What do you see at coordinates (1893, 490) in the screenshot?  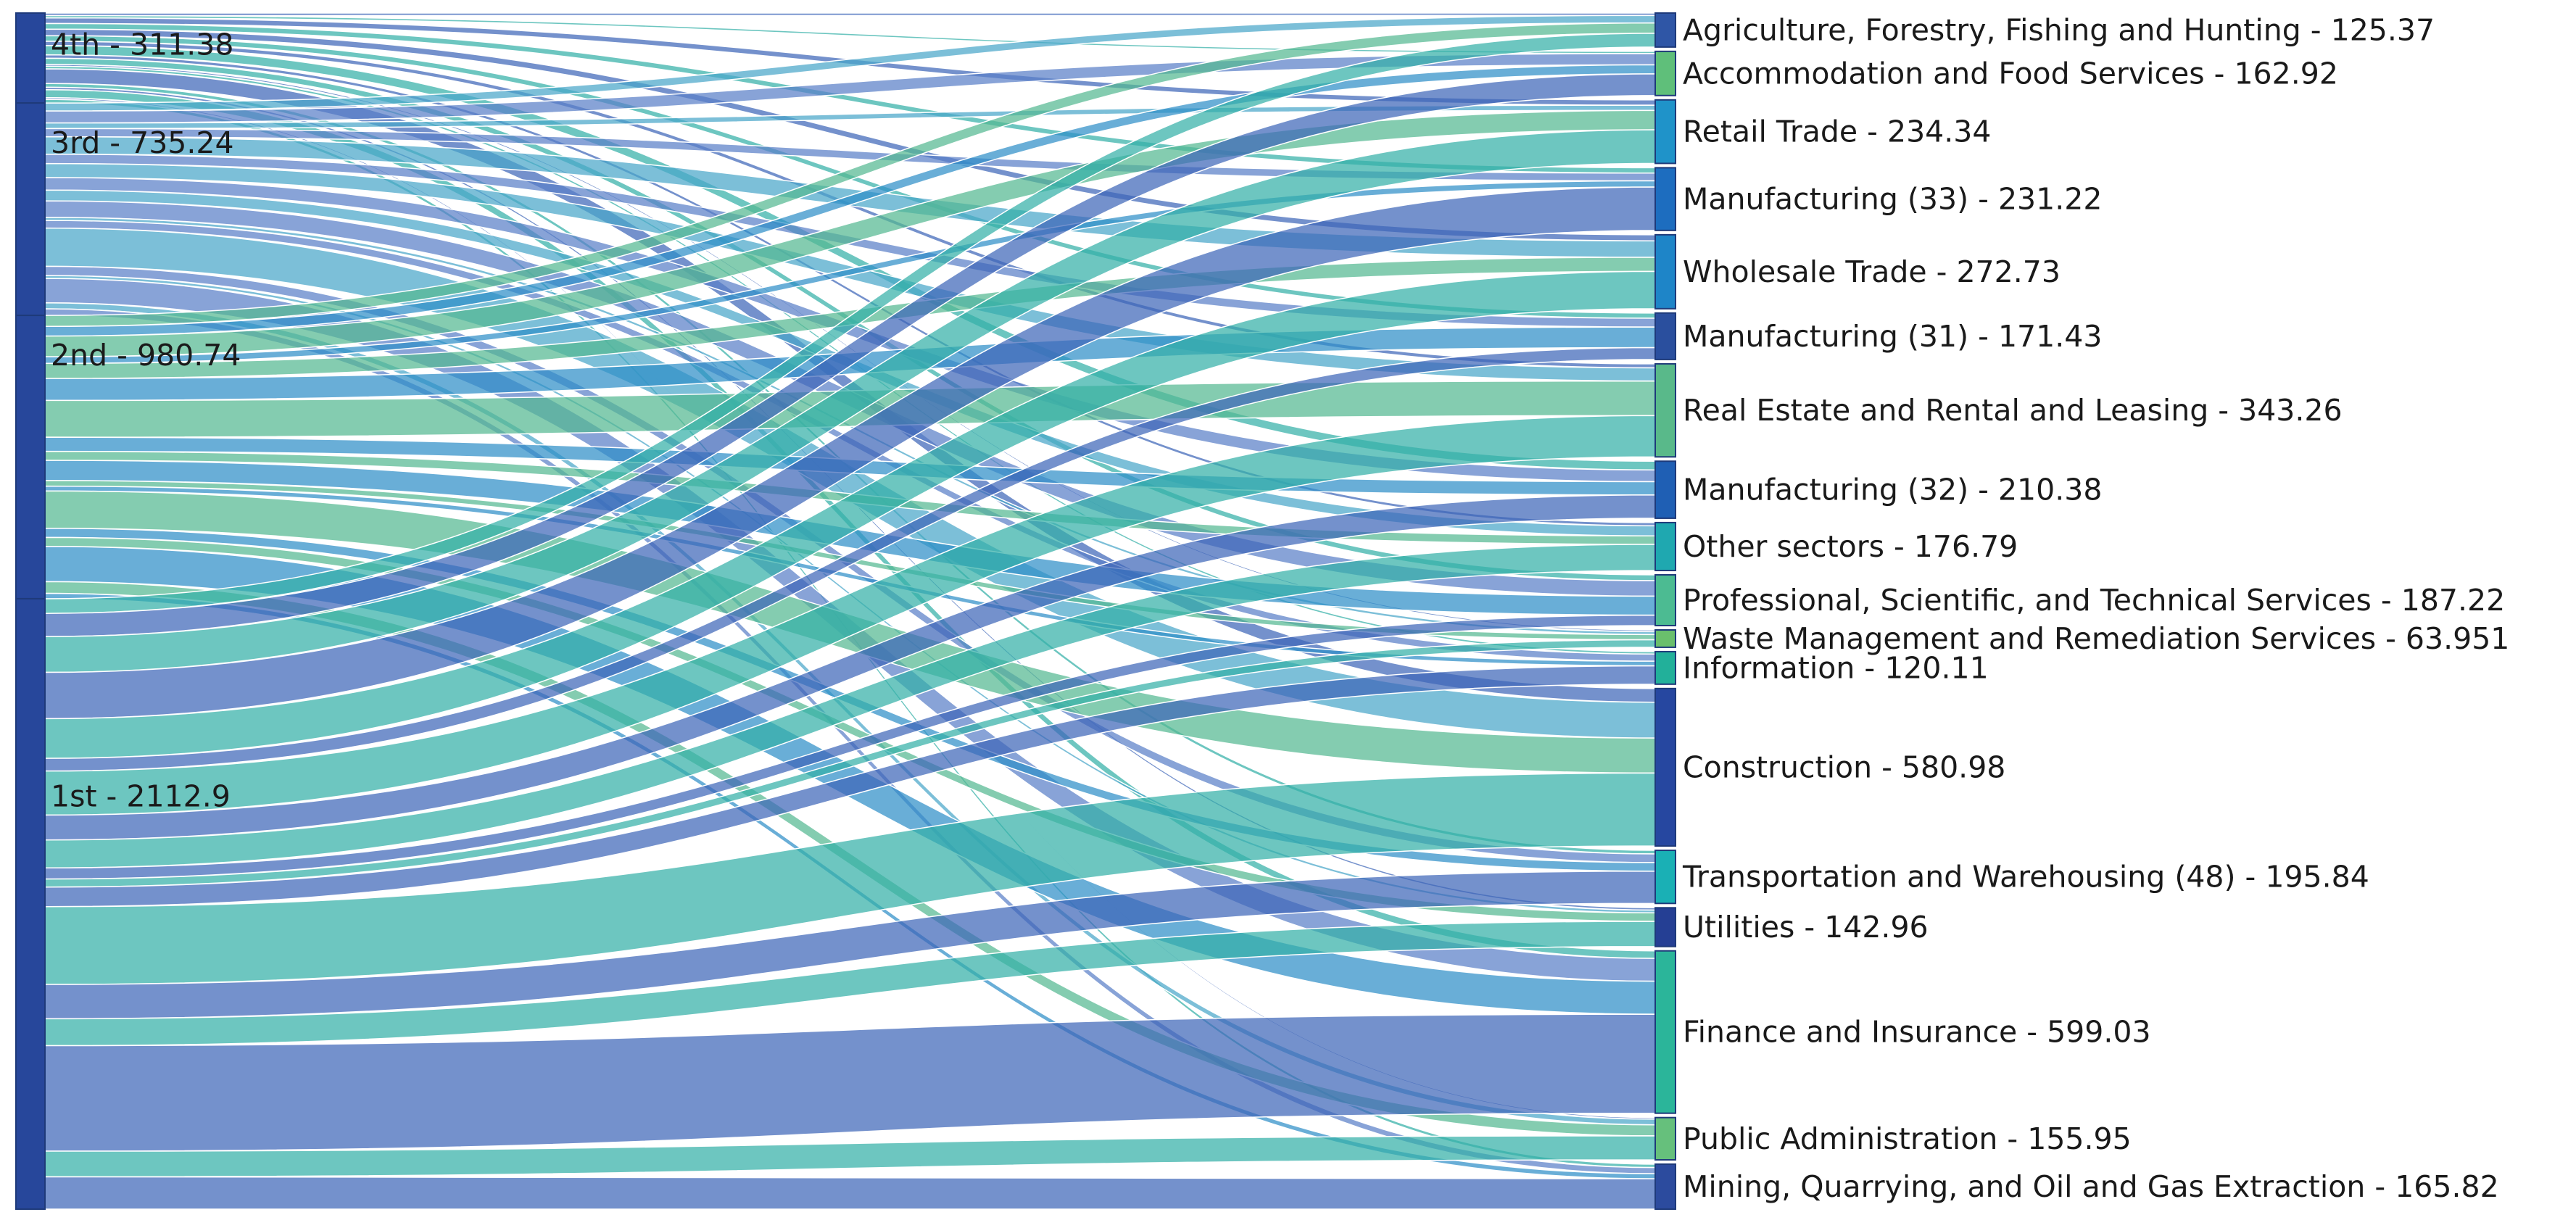 I see `target-label: Manufacturing (32) - 210.38` at bounding box center [1893, 490].